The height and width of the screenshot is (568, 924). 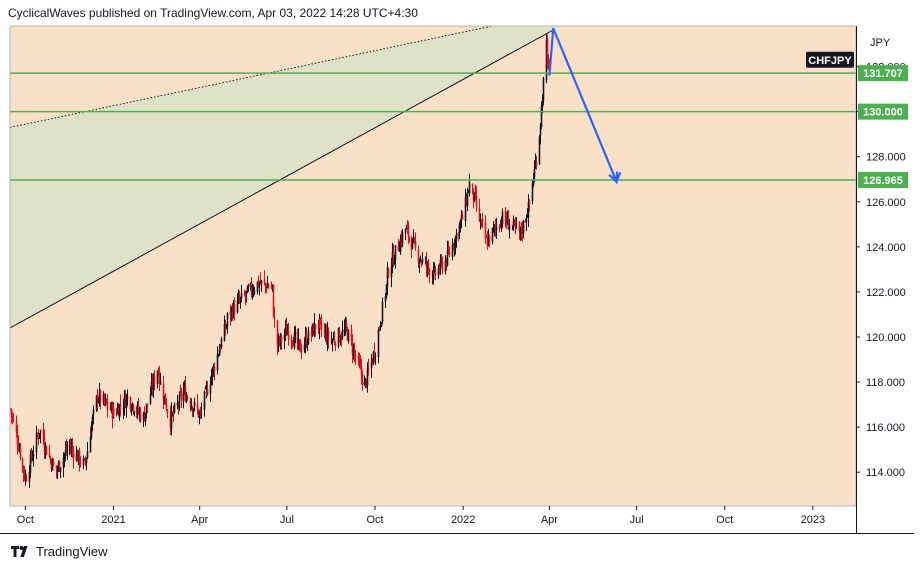 I want to click on y-tick-label: 116.000, so click(x=885, y=428).